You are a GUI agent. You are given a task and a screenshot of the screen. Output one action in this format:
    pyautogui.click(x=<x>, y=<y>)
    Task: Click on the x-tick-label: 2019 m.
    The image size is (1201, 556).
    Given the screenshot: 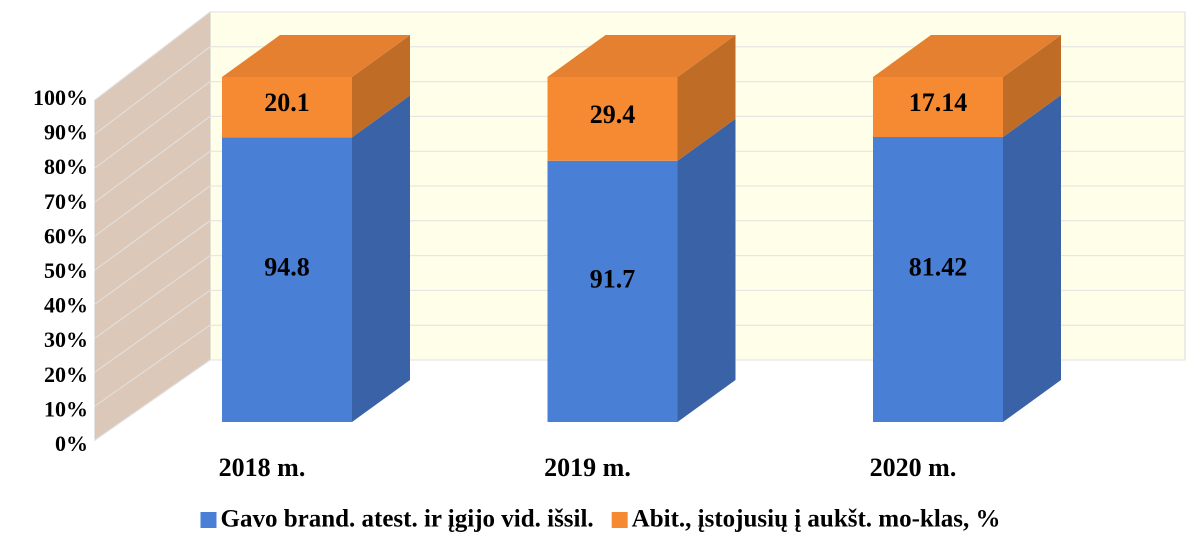 What is the action you would take?
    pyautogui.click(x=587, y=467)
    